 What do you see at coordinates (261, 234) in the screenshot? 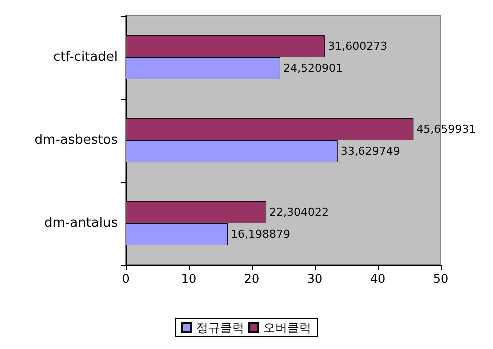
I see `data-label: 16,198879` at bounding box center [261, 234].